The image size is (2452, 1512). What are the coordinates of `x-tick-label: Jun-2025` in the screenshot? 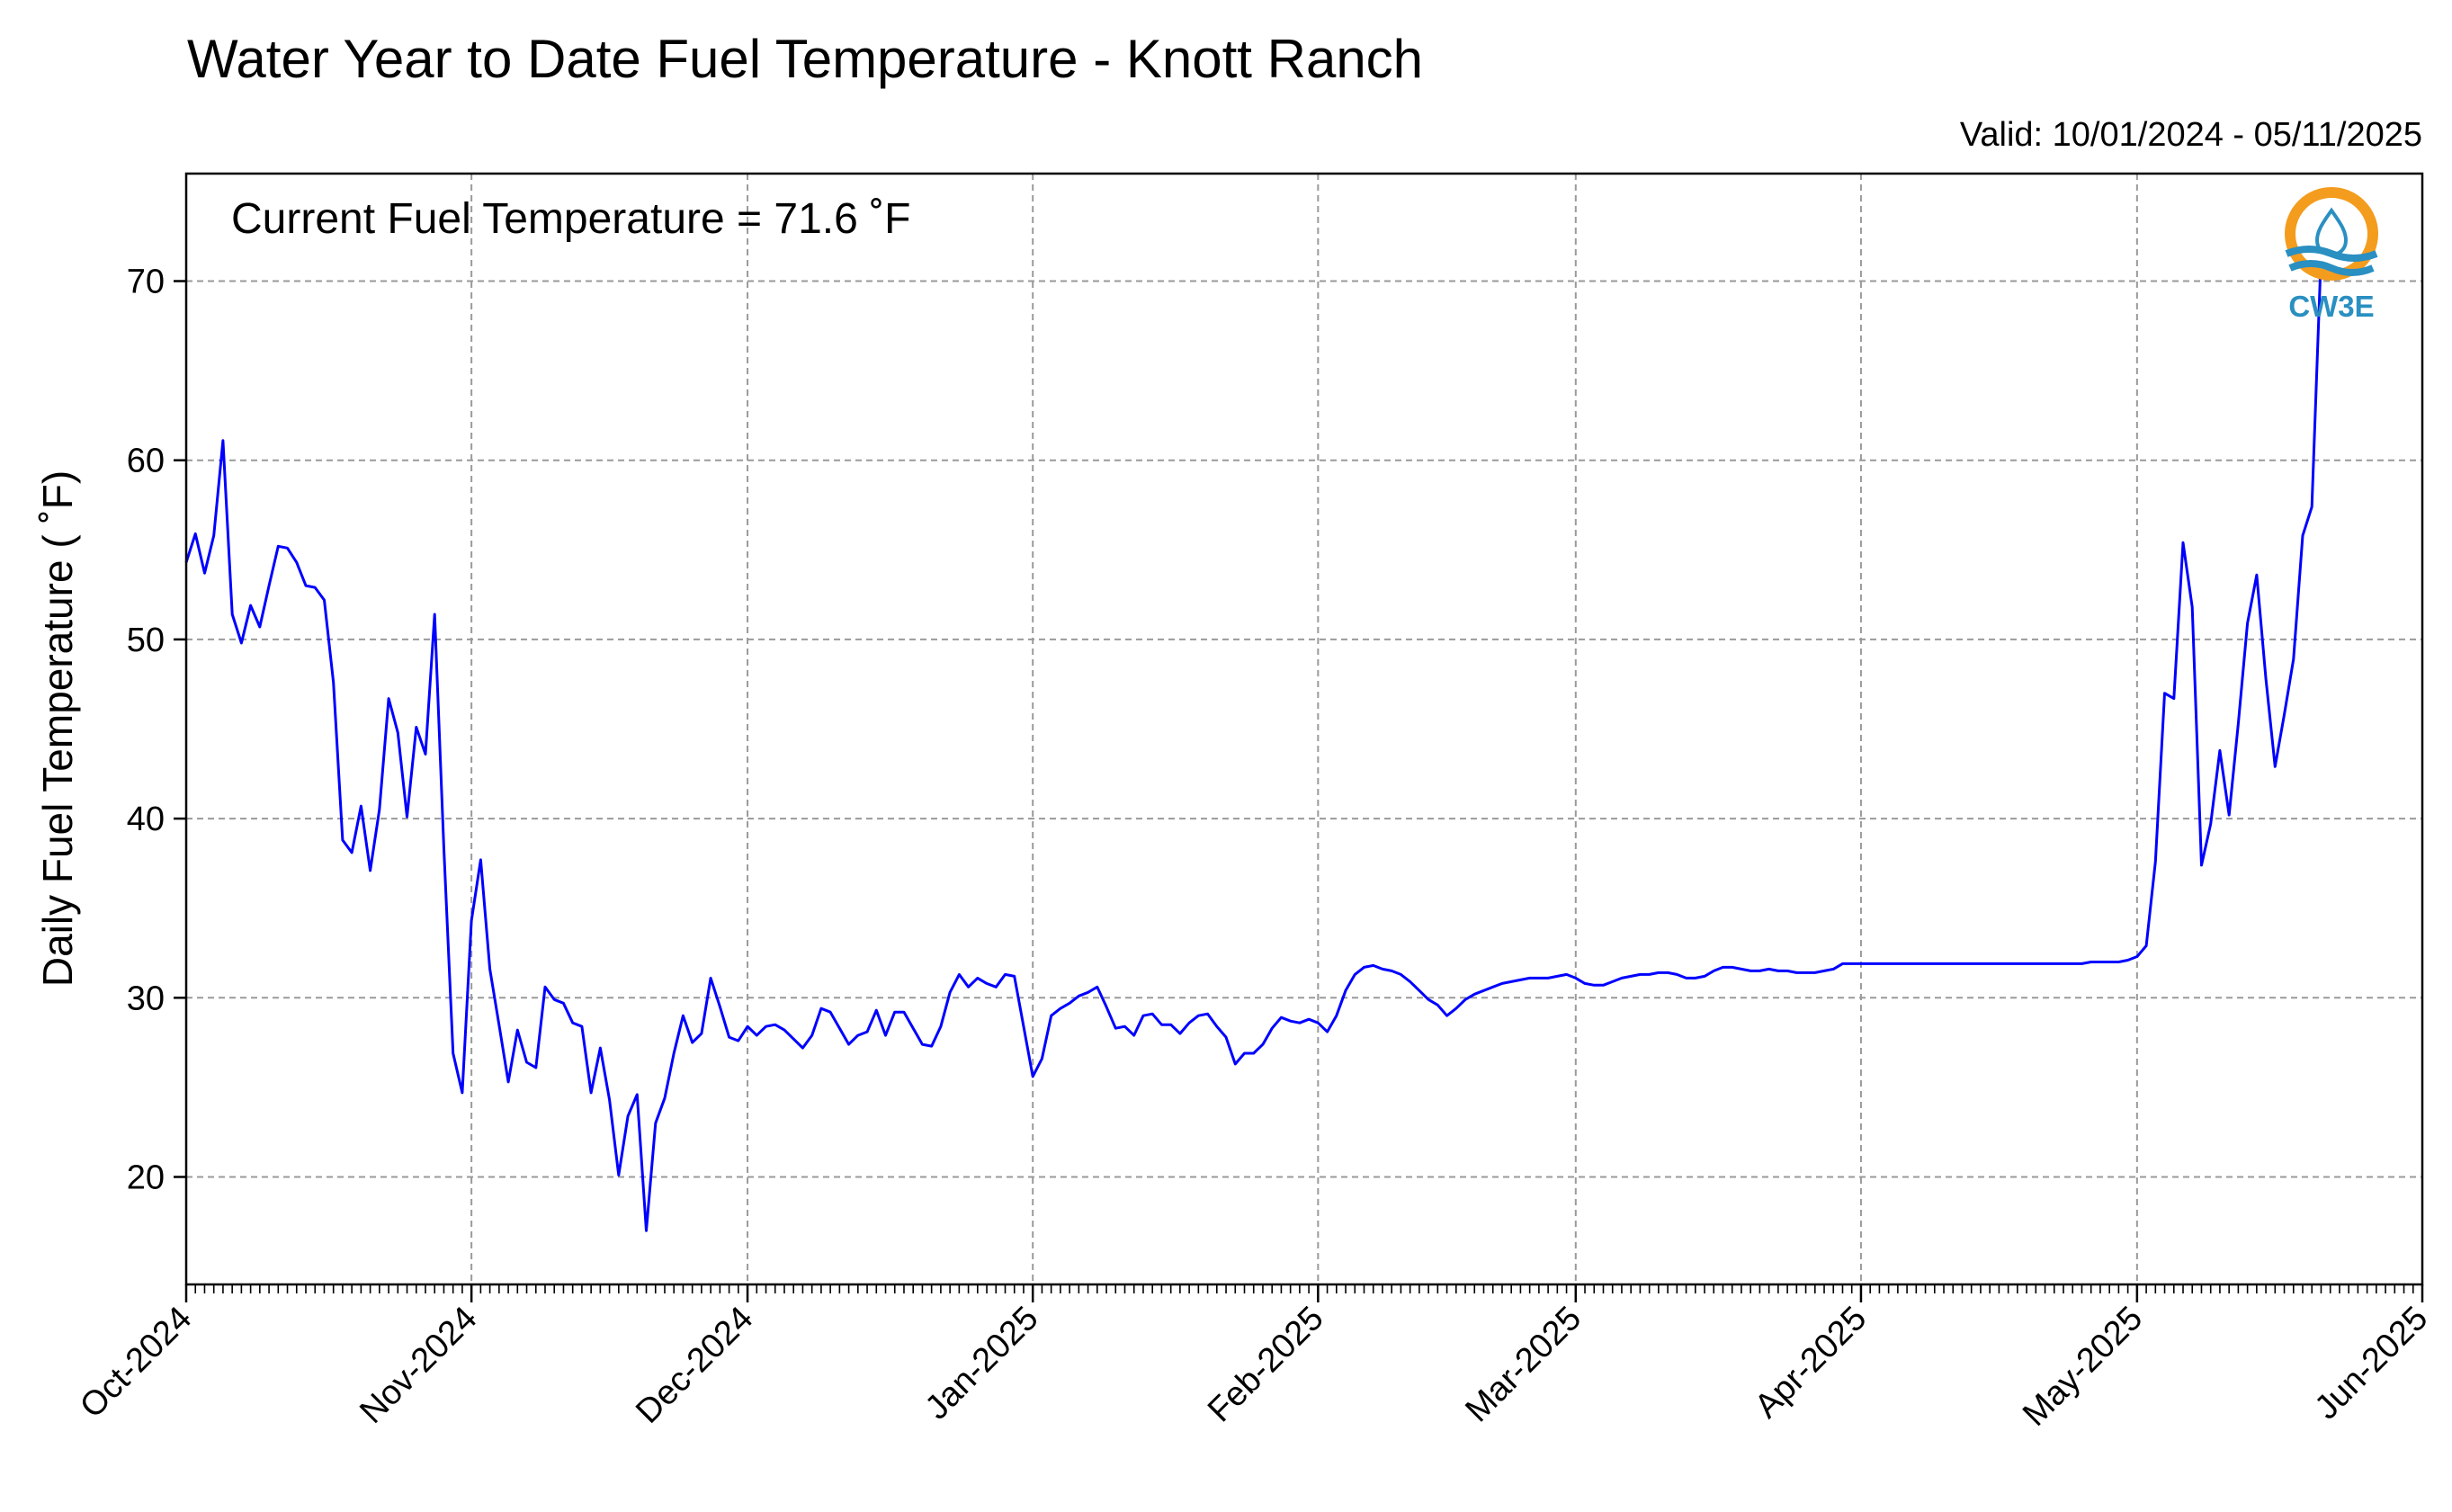 It's located at (2372, 1363).